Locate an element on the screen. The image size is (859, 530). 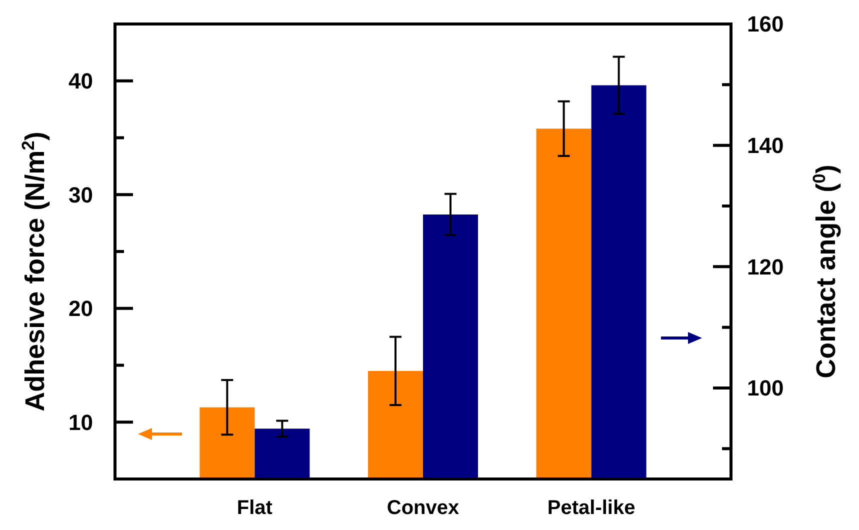
y2-tick-label: 140 is located at coordinates (765, 145).